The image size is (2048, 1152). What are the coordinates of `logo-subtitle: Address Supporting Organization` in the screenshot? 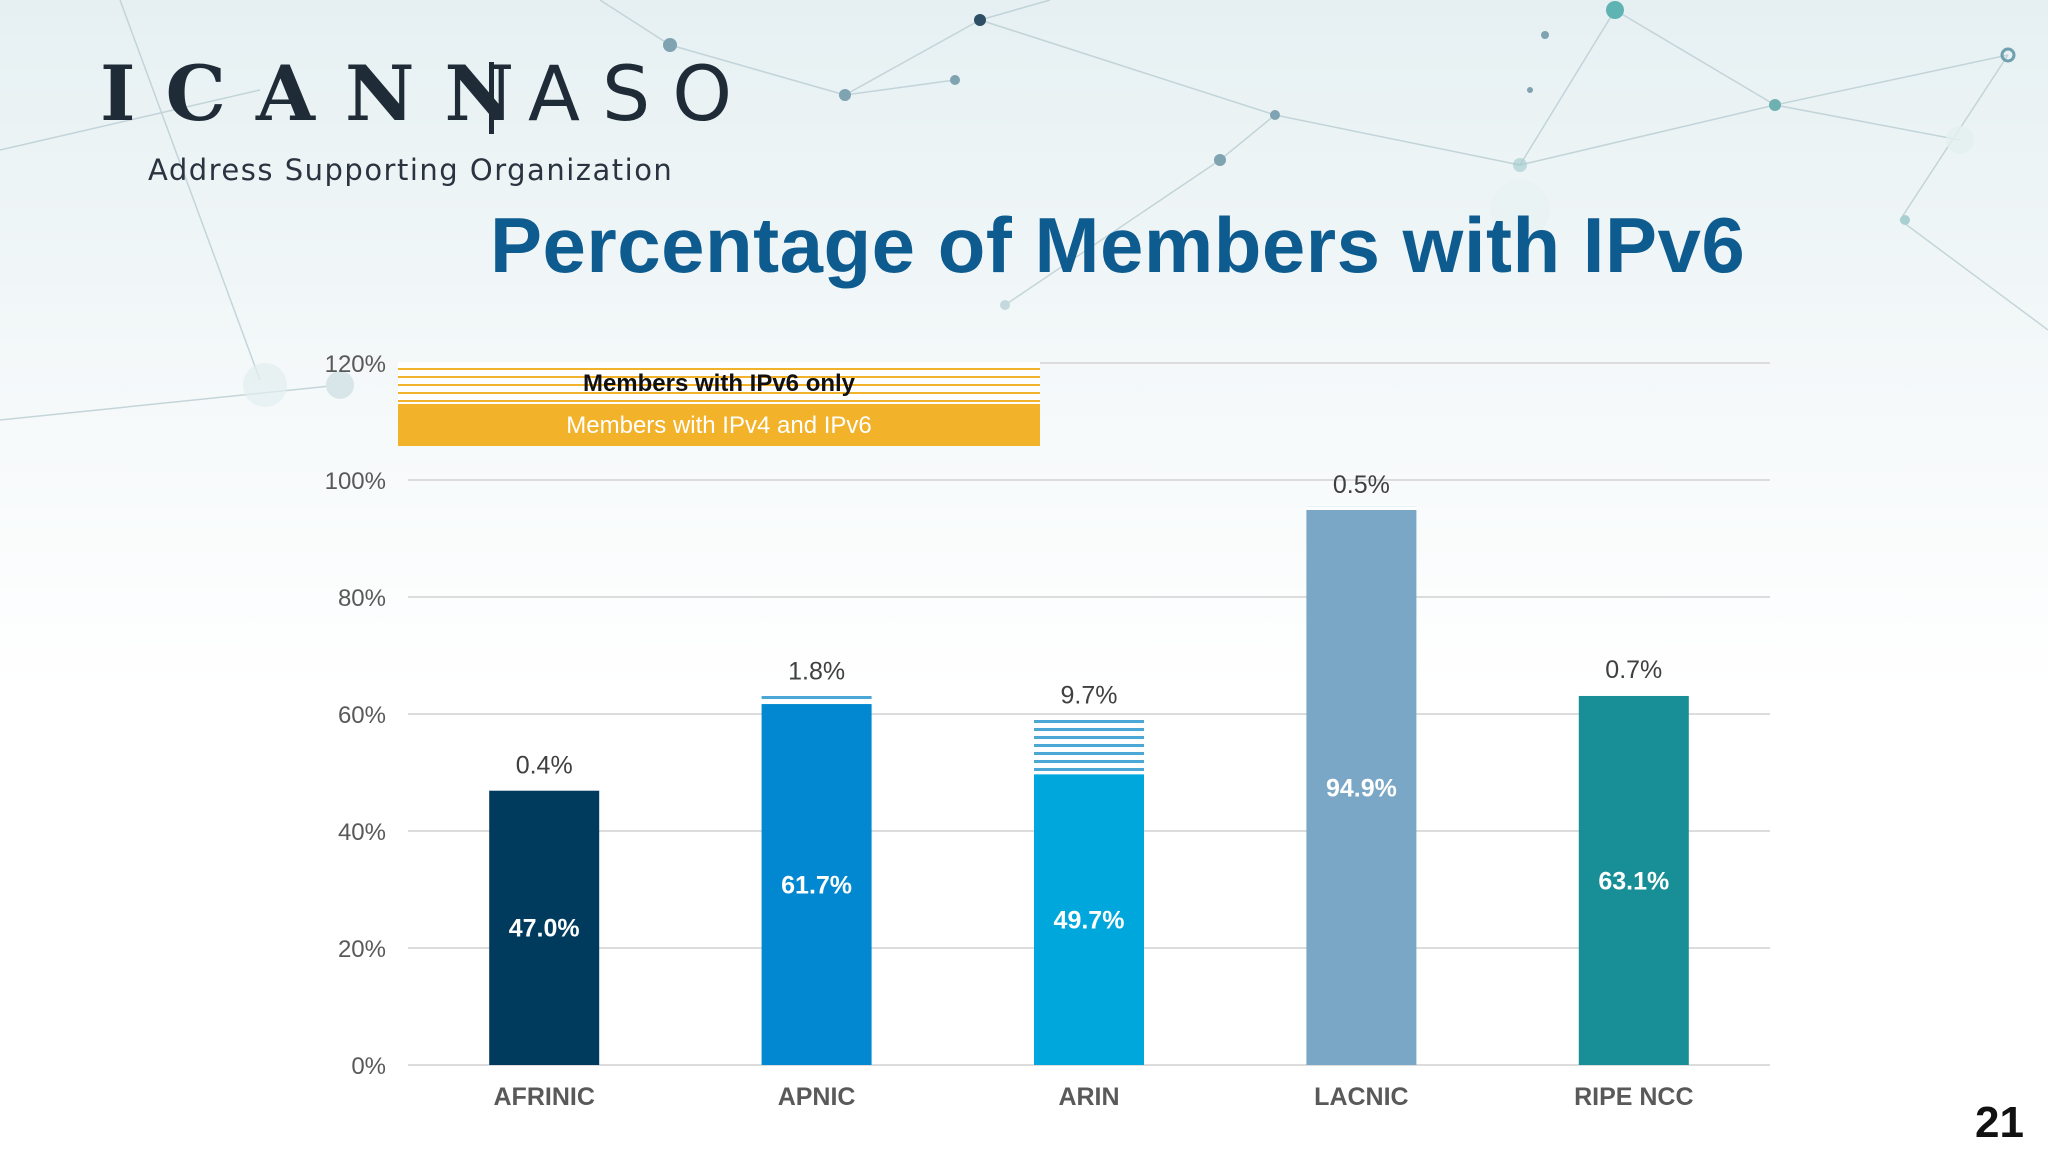 It's located at (411, 170).